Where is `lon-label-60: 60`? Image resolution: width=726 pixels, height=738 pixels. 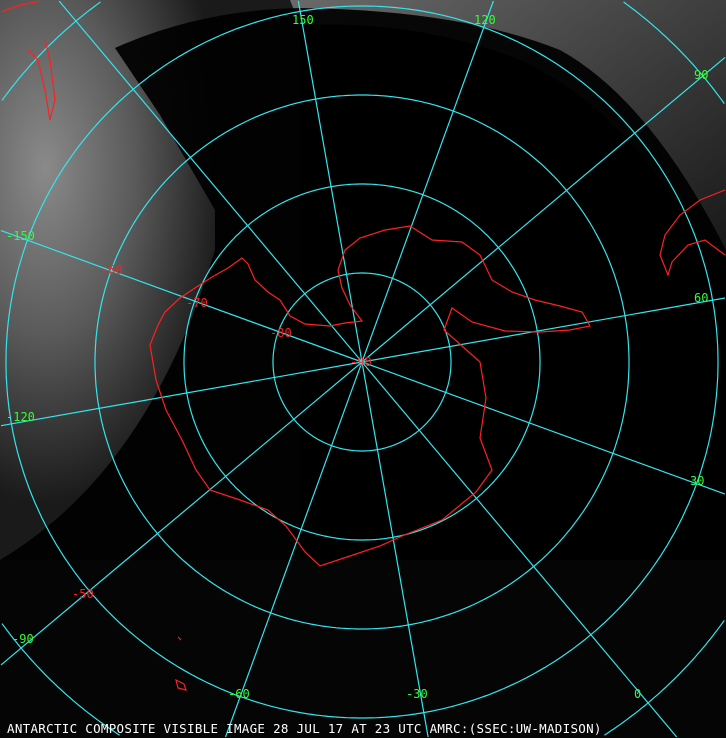 lon-label-60: 60 is located at coordinates (701, 298).